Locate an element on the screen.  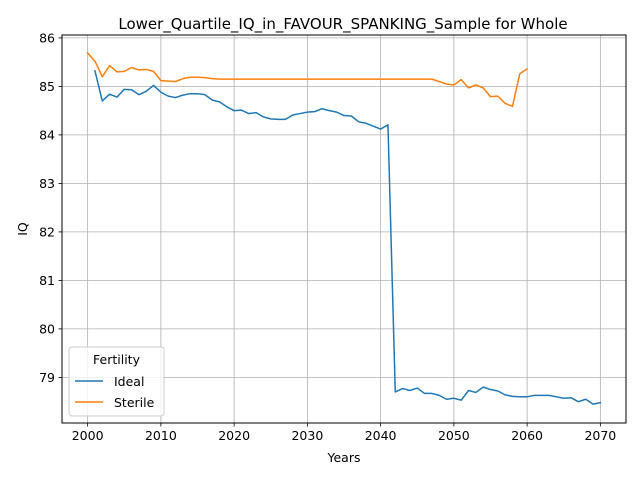
y-axis-label: IQ is located at coordinates (22, 229).